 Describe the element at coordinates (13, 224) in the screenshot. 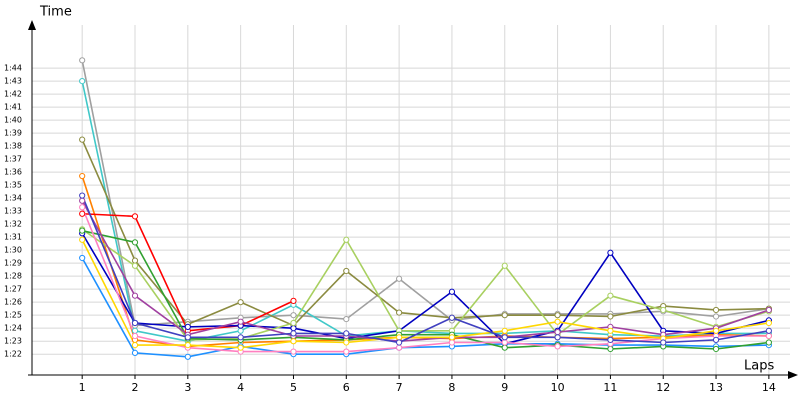

I see `y-tick-label: 1:32` at that location.